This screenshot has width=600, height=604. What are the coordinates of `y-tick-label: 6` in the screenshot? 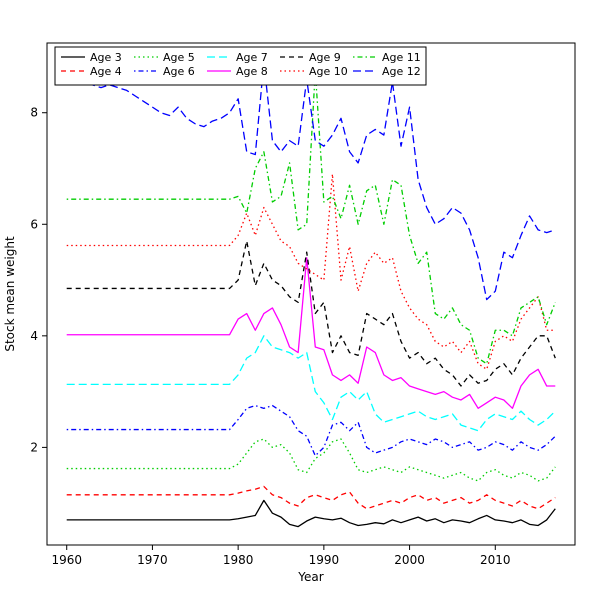 It's located at (34, 224).